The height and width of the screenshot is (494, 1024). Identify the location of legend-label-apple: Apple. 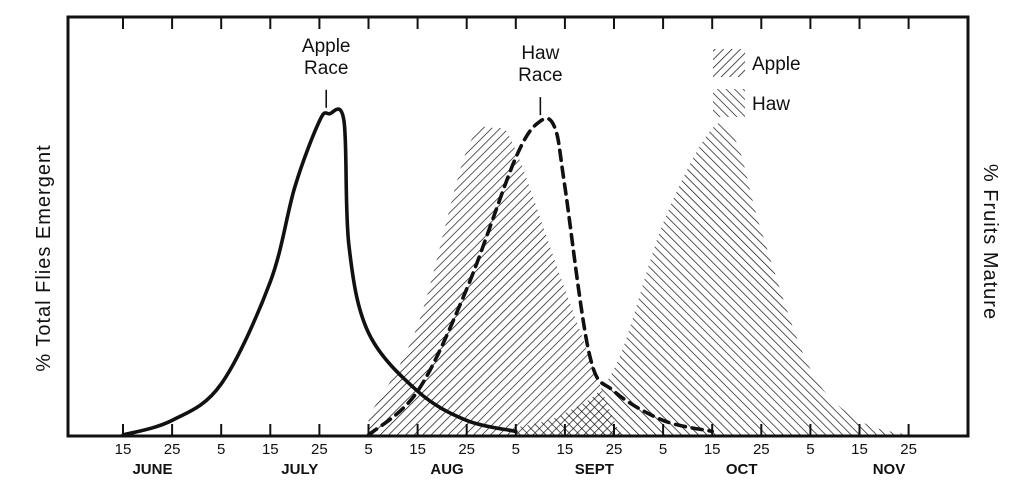
(776, 64).